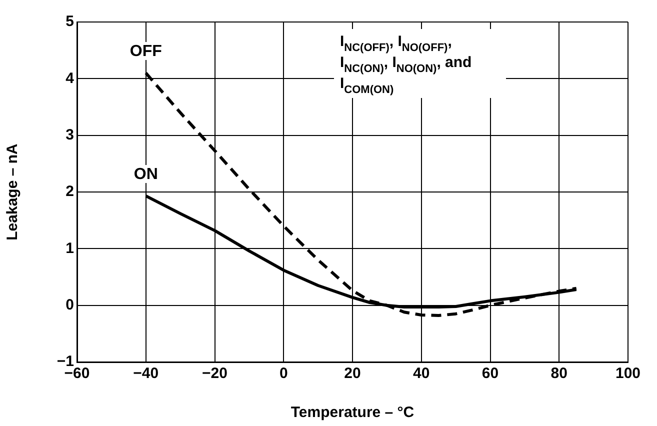  What do you see at coordinates (146, 373) in the screenshot?
I see `x-tick-label: −40` at bounding box center [146, 373].